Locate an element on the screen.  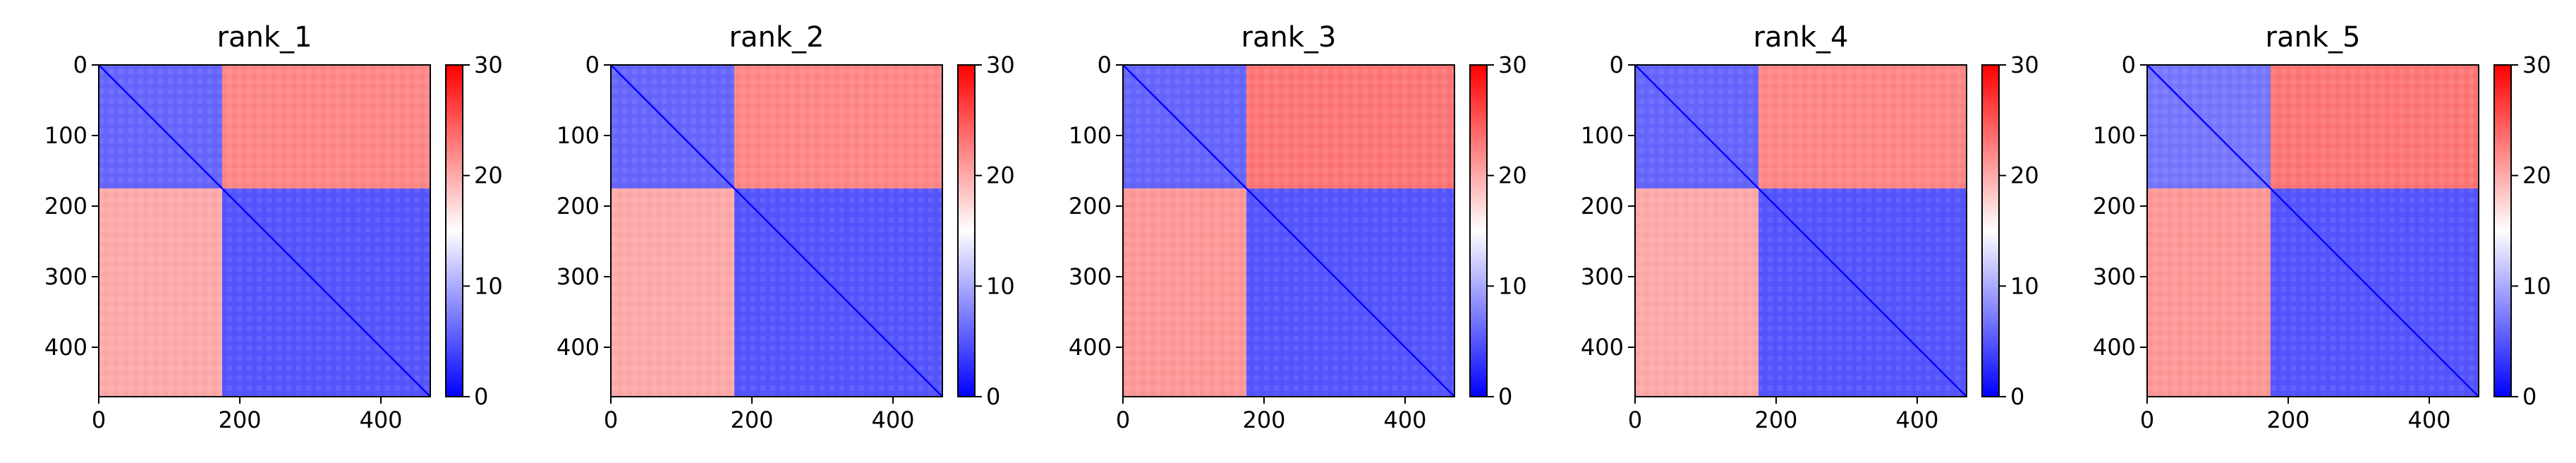
panel-title: rank_3 is located at coordinates (1289, 37).